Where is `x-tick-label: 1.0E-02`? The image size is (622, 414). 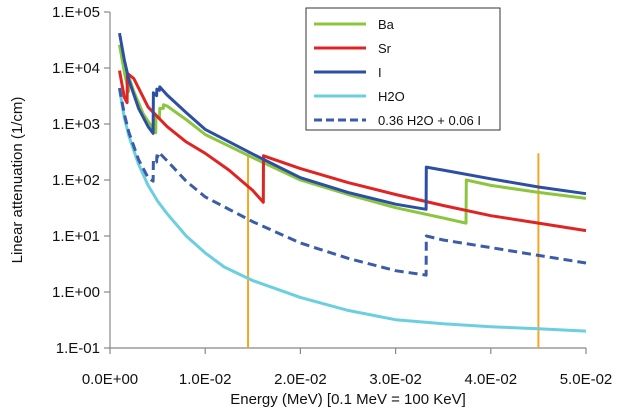
x-tick-label: 1.0E-02 is located at coordinates (205, 379).